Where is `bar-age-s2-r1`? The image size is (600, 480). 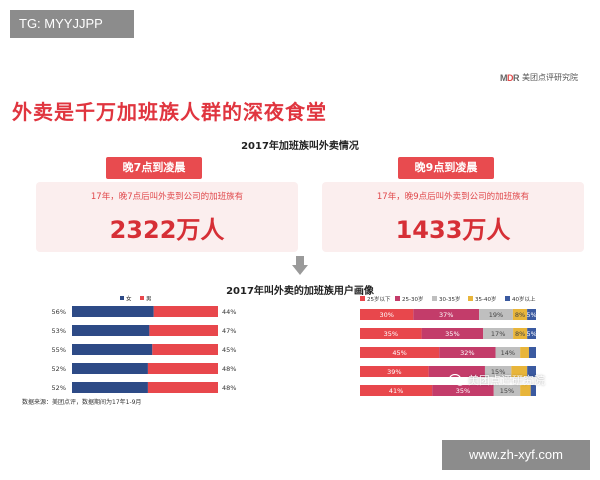 bar-age-s2-r1 is located at coordinates (498, 333).